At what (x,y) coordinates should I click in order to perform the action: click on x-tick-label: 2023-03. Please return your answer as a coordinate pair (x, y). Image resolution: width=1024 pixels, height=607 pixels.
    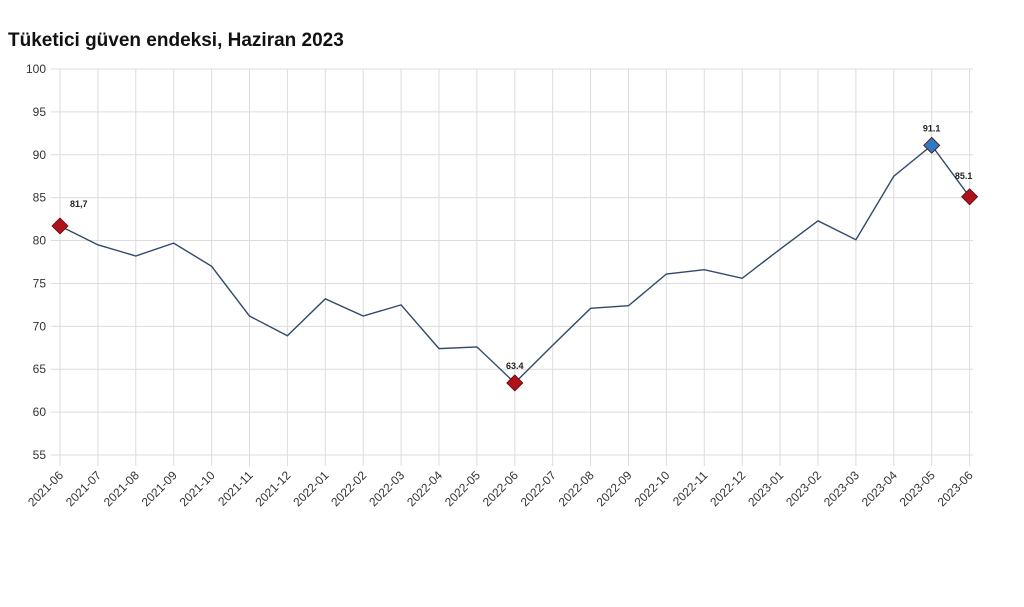
    Looking at the image, I should click on (841, 488).